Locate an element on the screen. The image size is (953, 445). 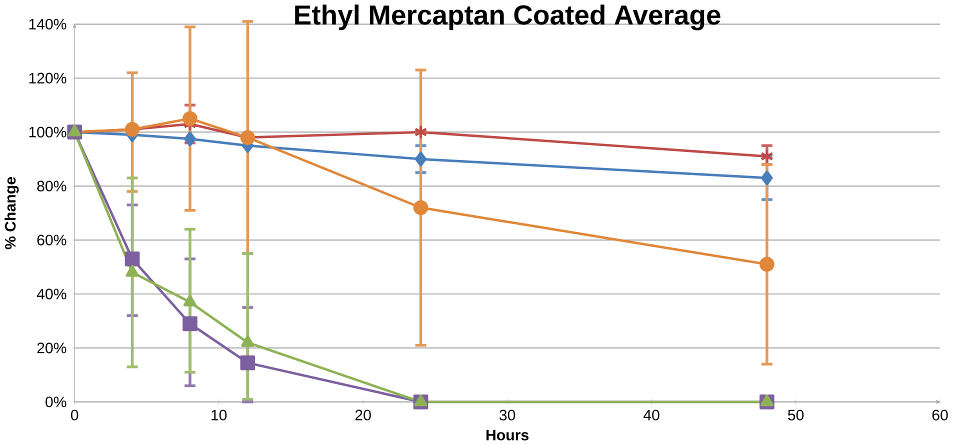
x-tick-label: 50 is located at coordinates (796, 415).